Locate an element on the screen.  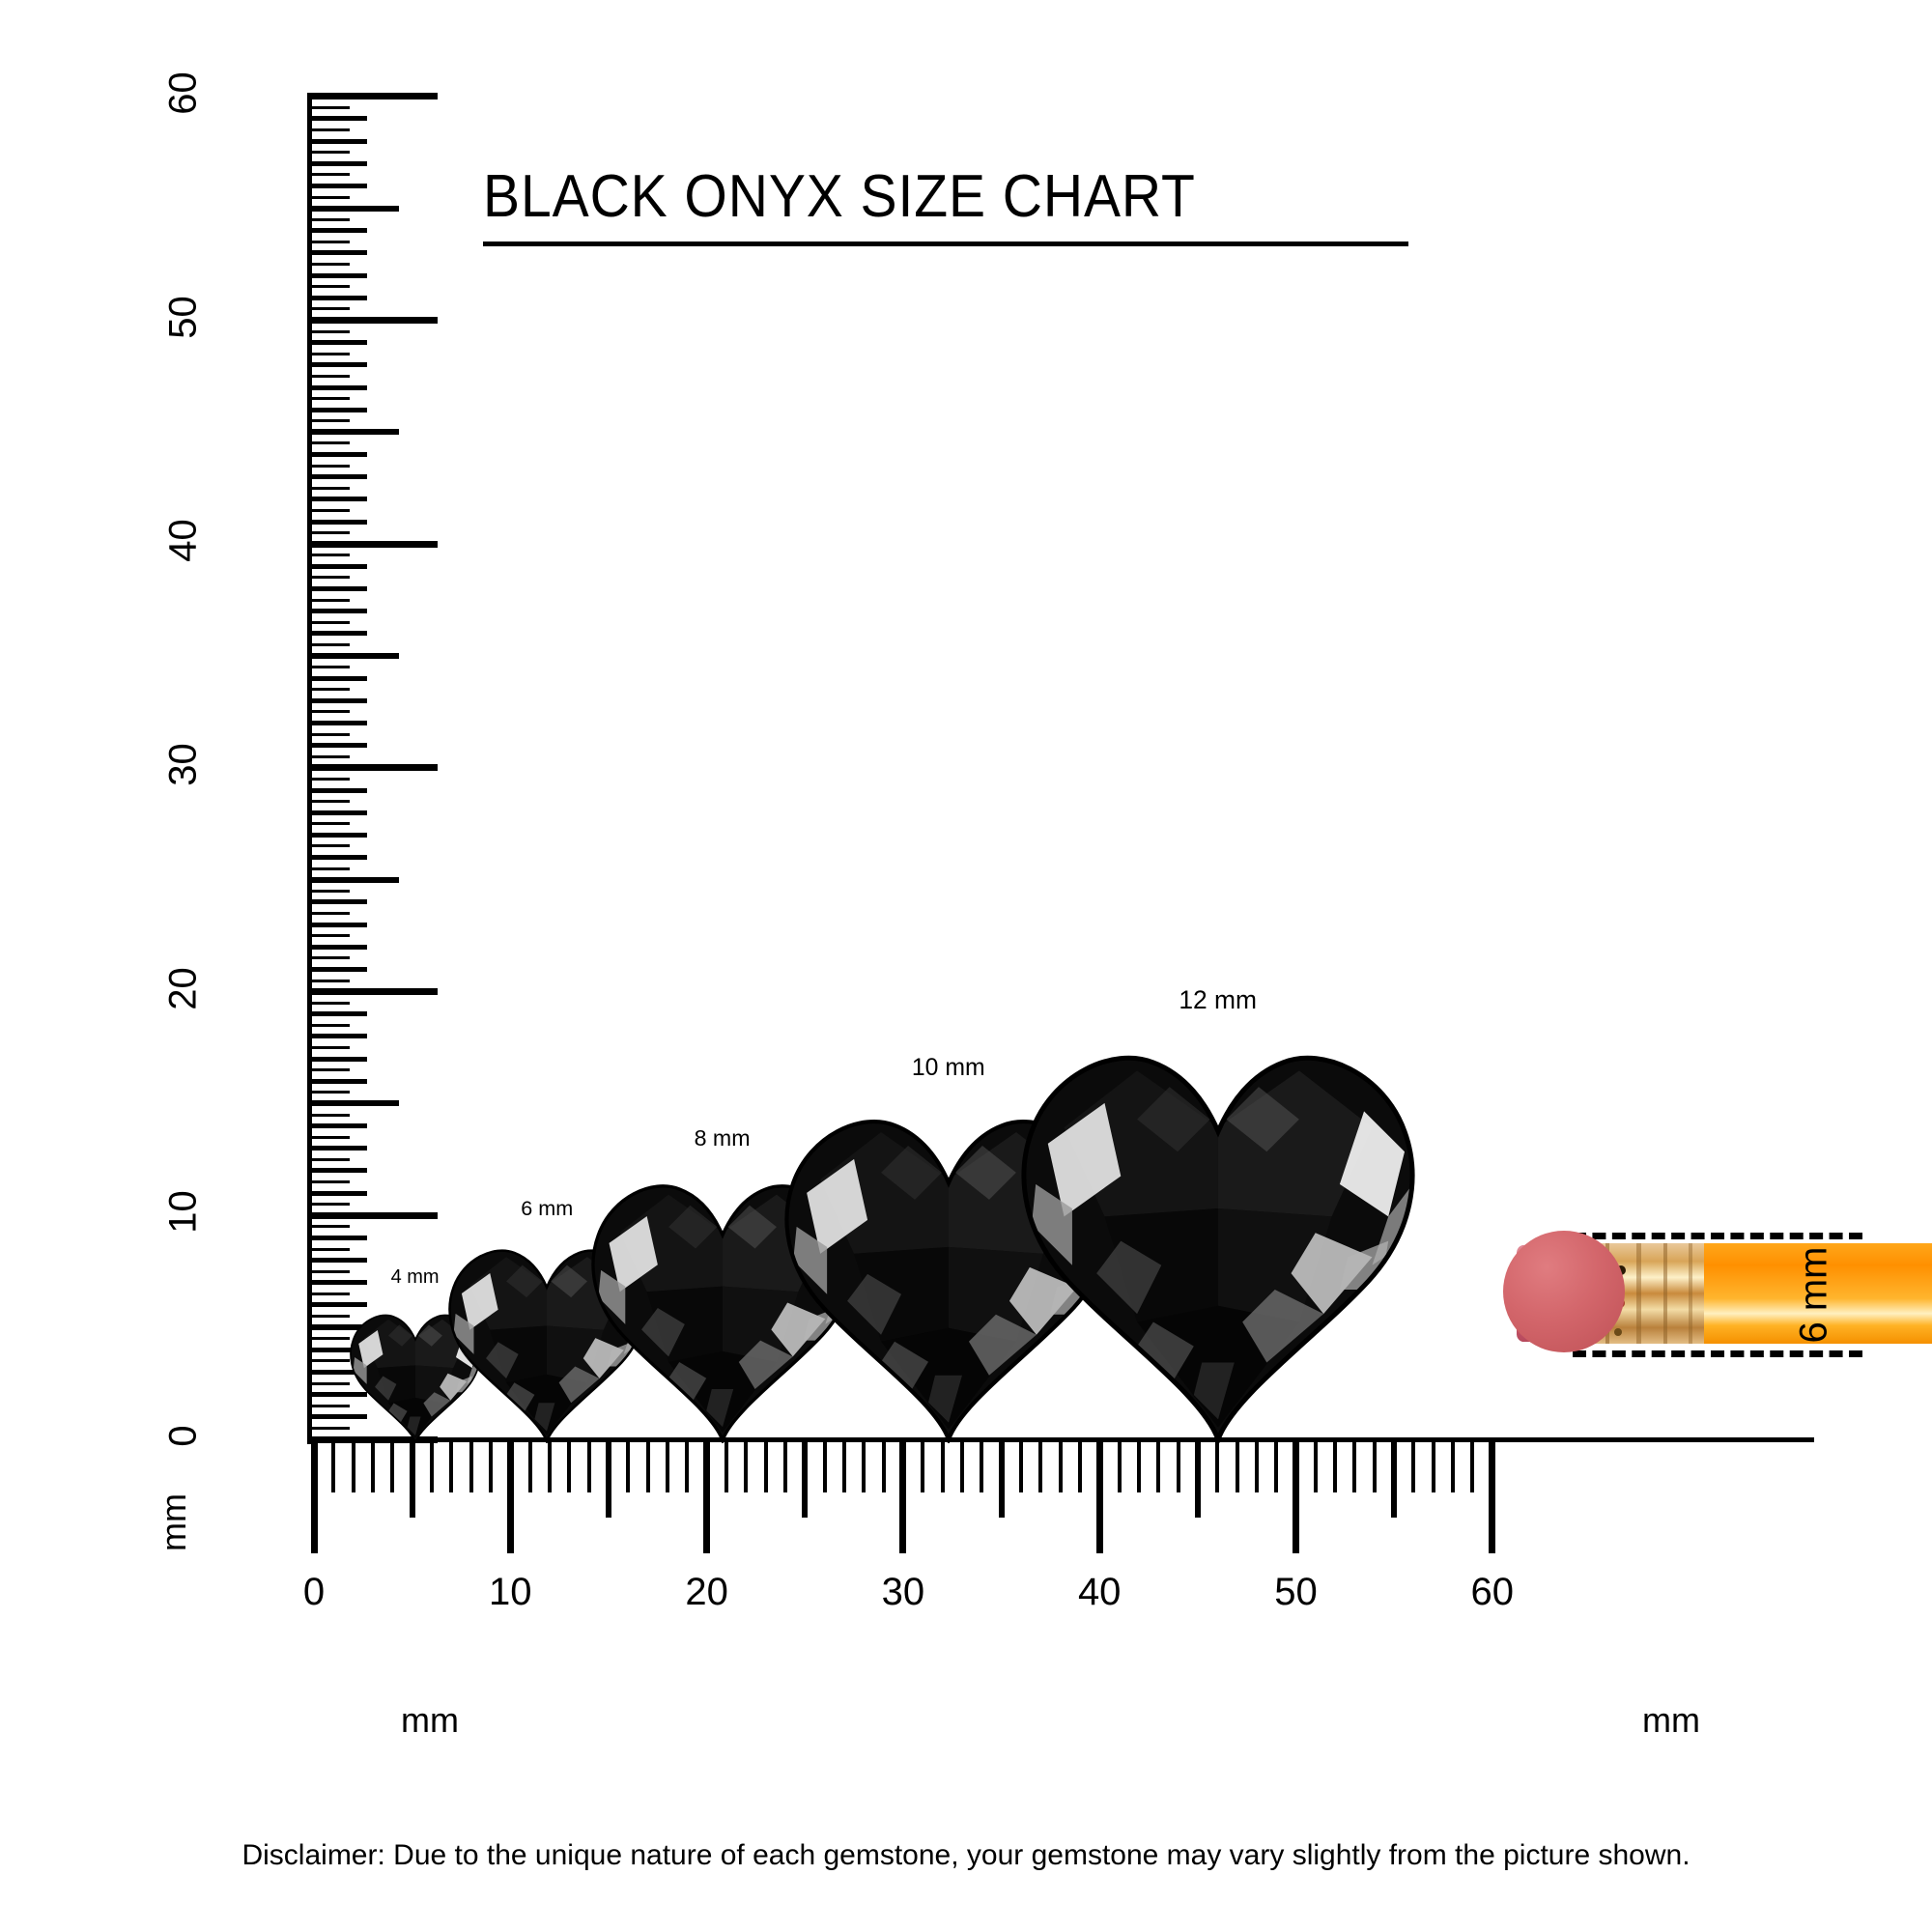
vertical-ruler-label-20: 20 is located at coordinates (183, 988).